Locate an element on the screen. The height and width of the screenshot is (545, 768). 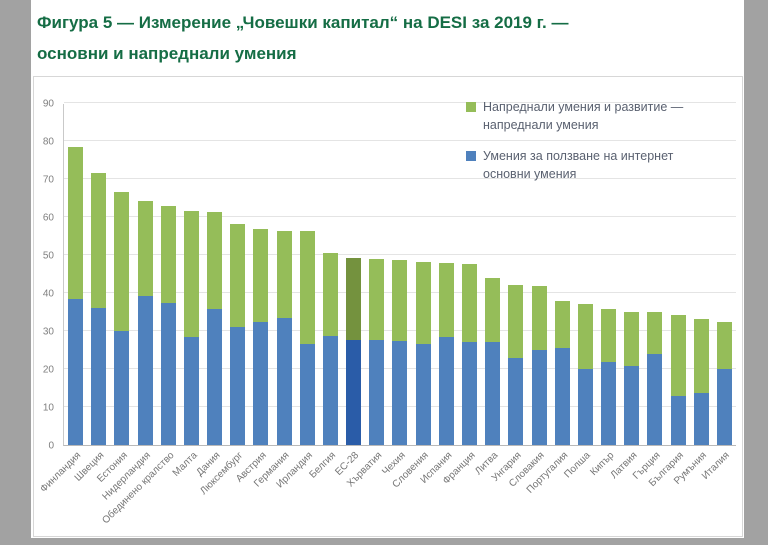
legend-swatch-basic-icon is located at coordinates (471, 156).